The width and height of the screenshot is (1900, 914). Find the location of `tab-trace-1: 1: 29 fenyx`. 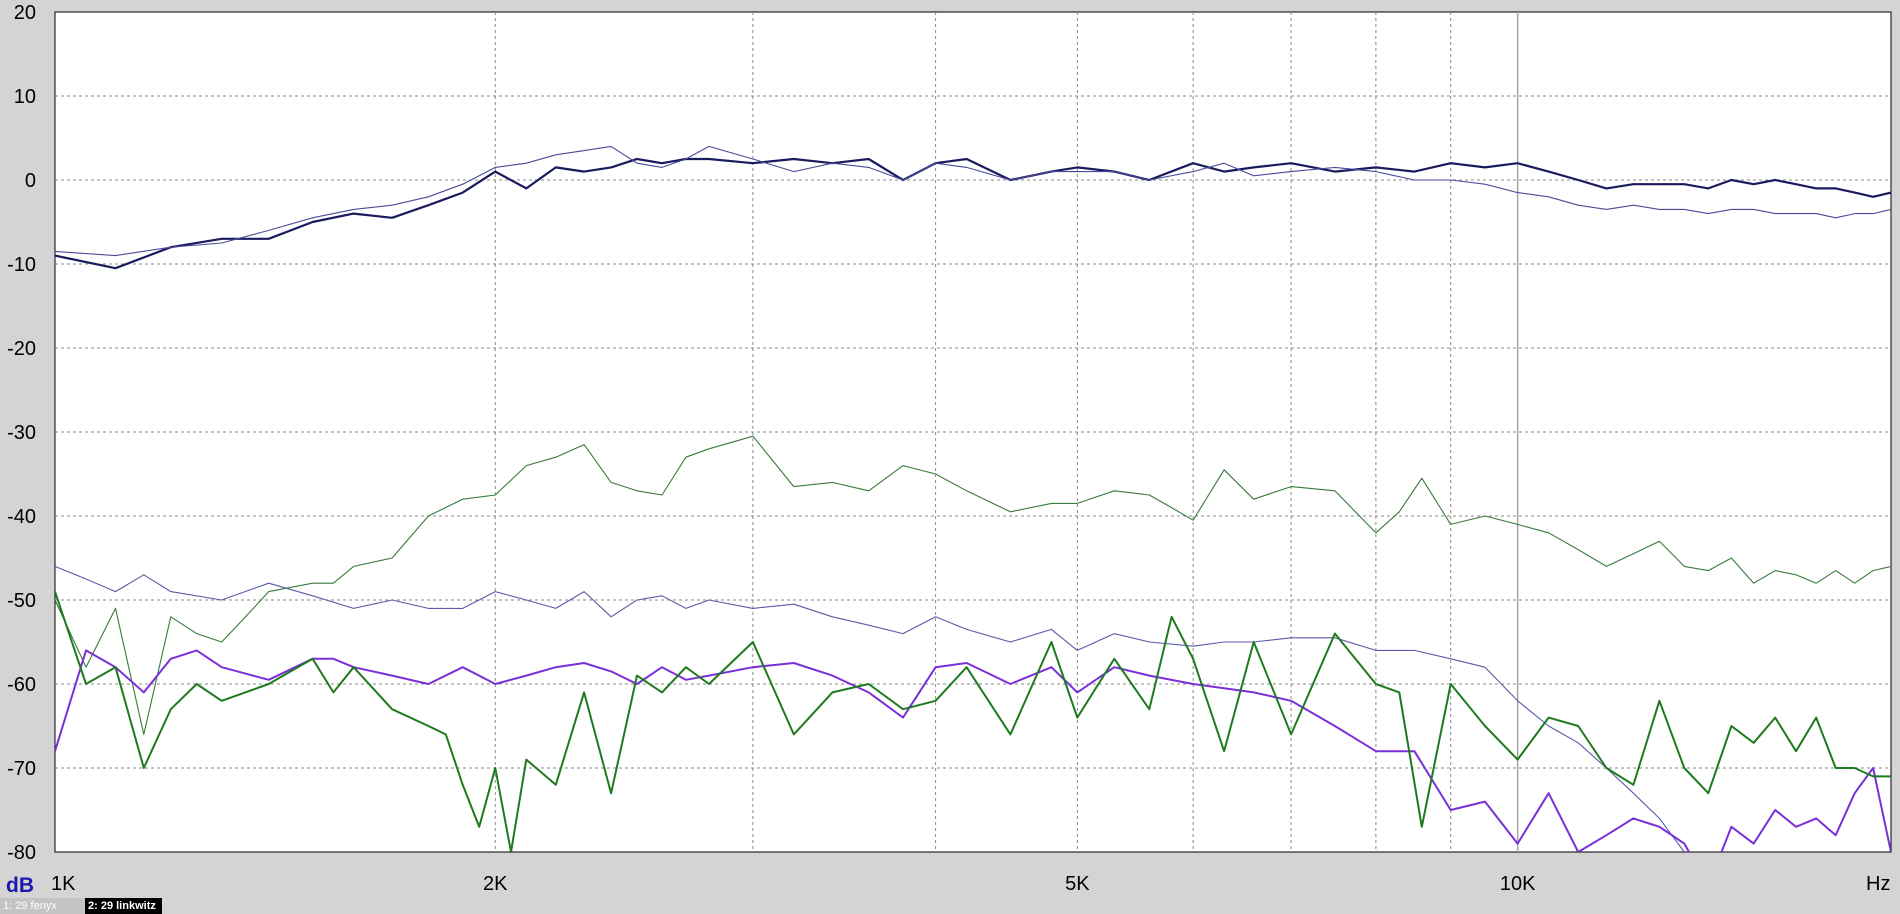

tab-trace-1: 1: 29 fenyx is located at coordinates (42, 906).